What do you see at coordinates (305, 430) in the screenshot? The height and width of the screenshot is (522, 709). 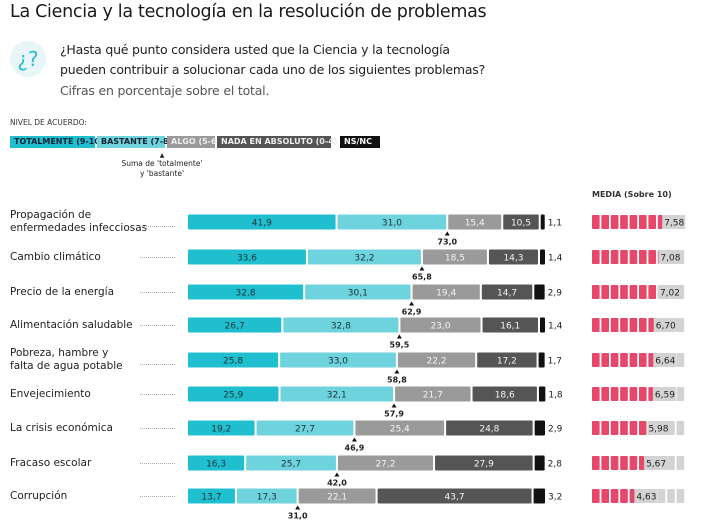 I see `bar-value-label: 27,7` at bounding box center [305, 430].